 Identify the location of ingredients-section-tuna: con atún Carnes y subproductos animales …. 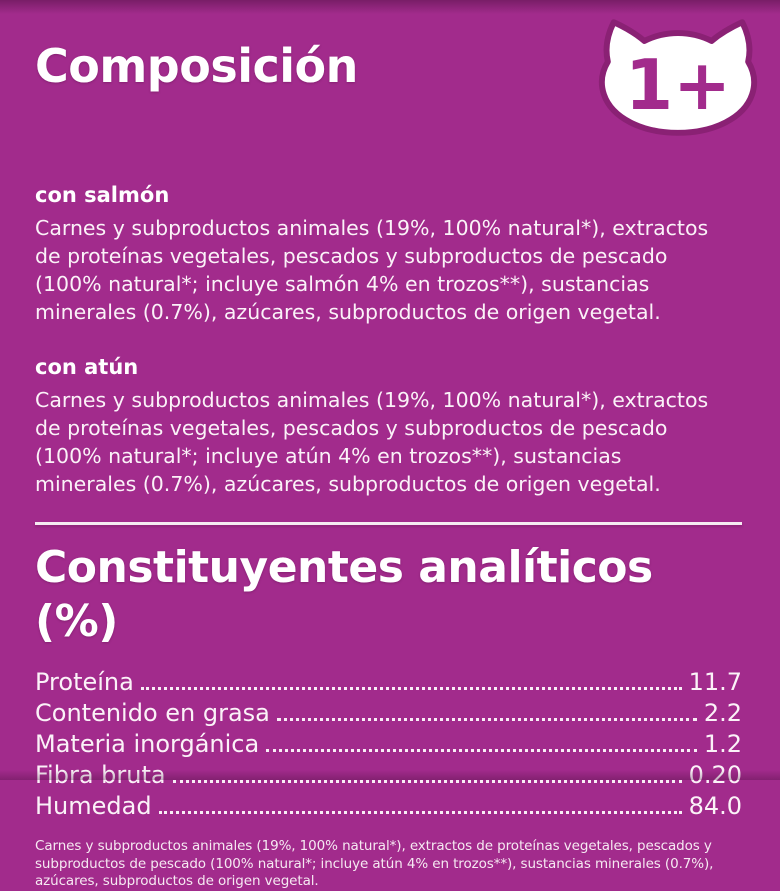
(388, 426).